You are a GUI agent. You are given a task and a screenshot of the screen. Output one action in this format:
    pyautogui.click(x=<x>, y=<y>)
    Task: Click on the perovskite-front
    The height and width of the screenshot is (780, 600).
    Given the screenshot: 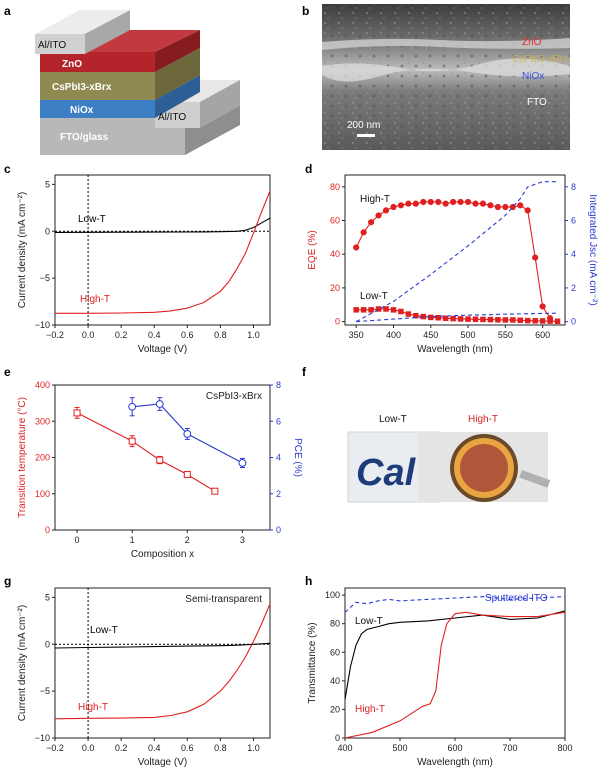 What is the action you would take?
    pyautogui.click(x=97, y=86)
    